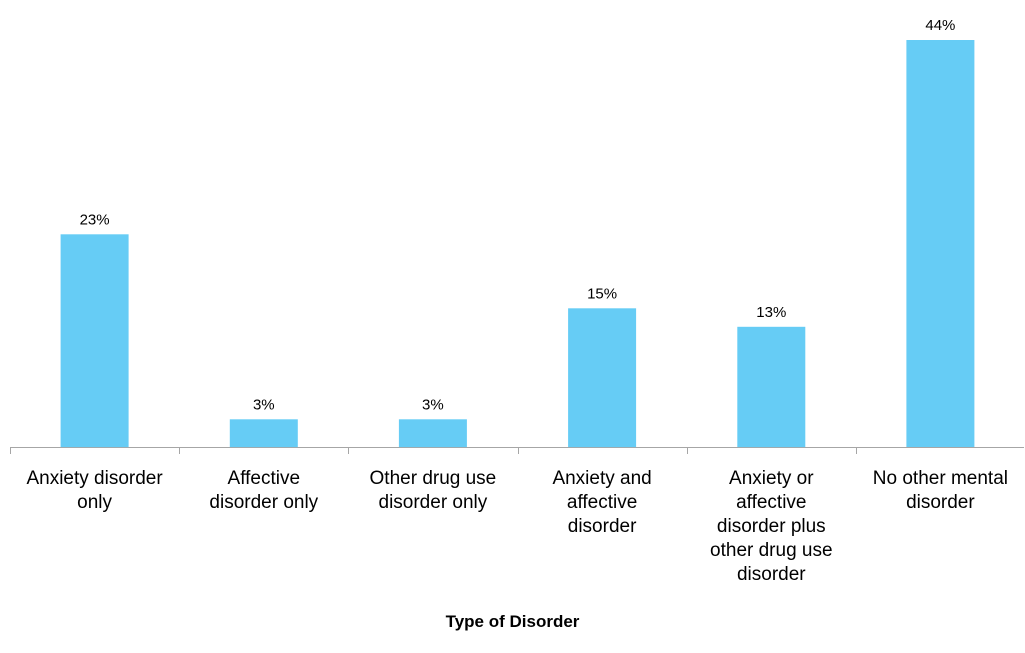 The image size is (1025, 653). I want to click on data-label: 44%, so click(940, 25).